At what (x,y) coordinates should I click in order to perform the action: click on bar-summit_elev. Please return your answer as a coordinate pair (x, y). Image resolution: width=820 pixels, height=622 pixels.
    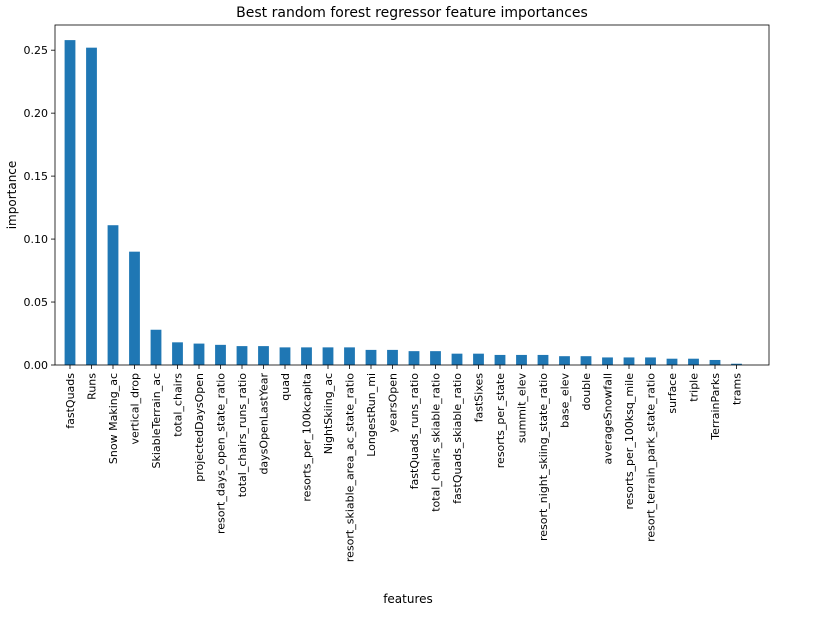
    Looking at the image, I should click on (521, 359).